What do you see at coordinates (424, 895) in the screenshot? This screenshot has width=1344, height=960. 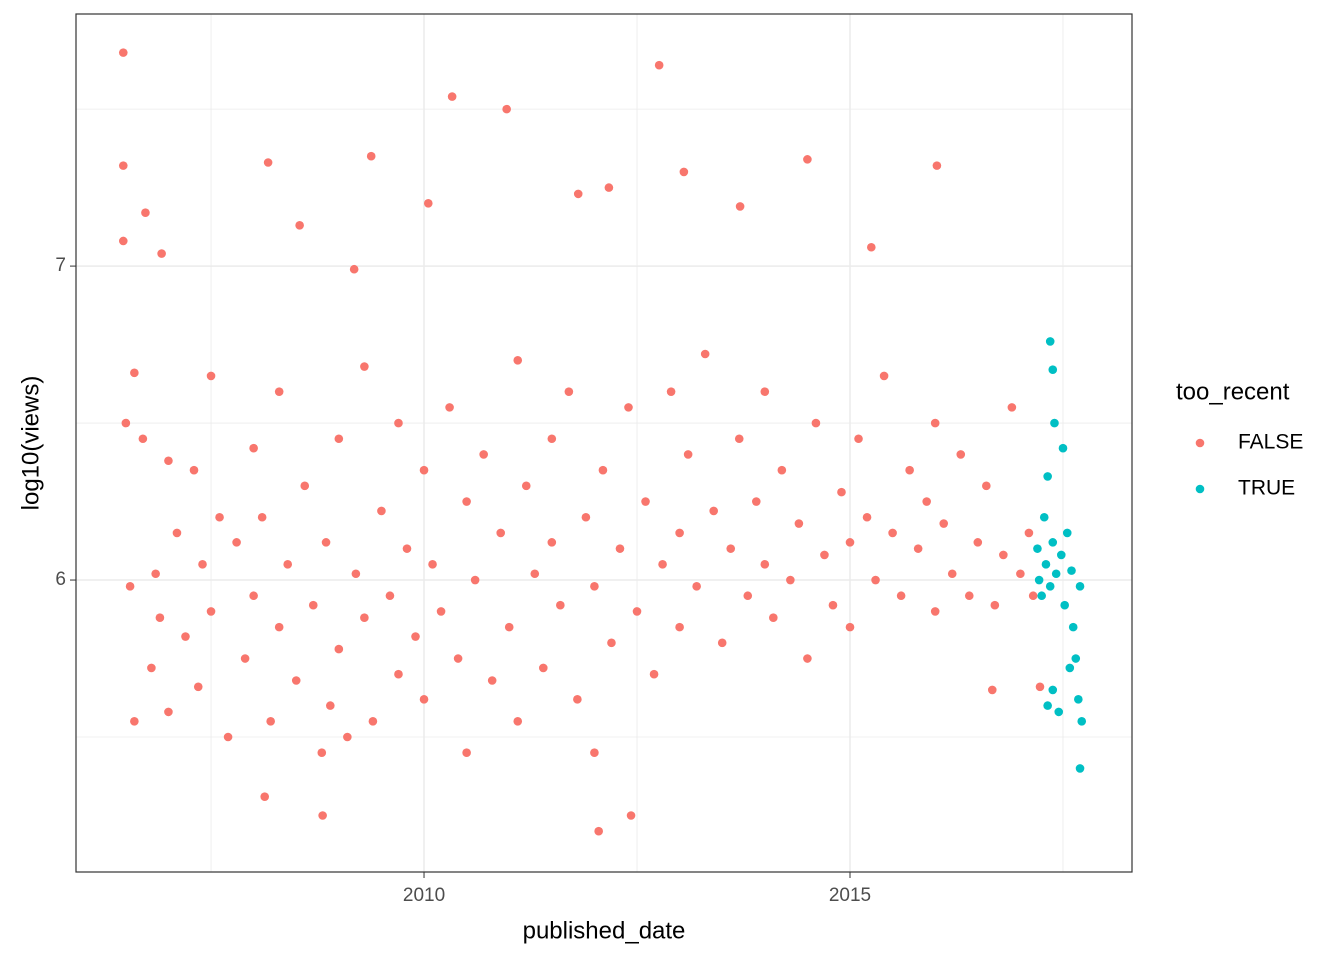 I see `x-tick-label: 2010` at bounding box center [424, 895].